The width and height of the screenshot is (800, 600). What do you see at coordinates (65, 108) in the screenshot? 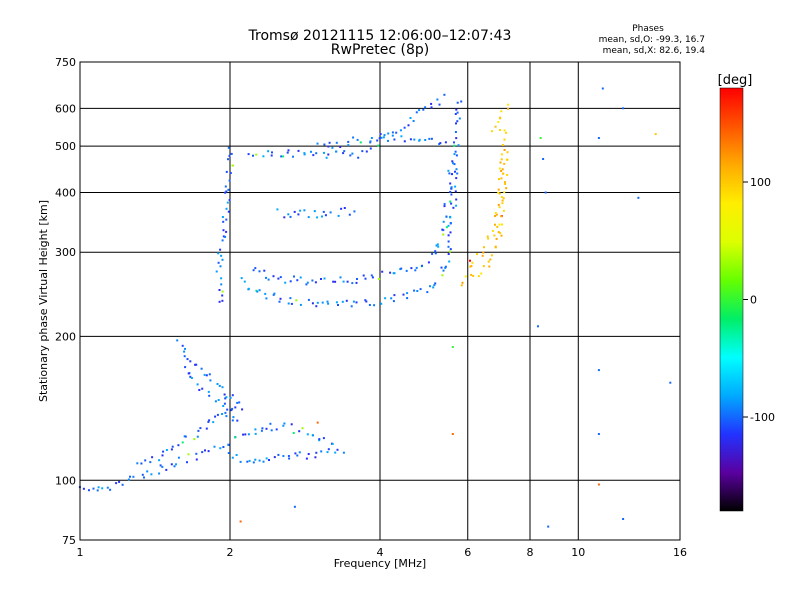
I see `y-tick-label: 600` at bounding box center [65, 108].